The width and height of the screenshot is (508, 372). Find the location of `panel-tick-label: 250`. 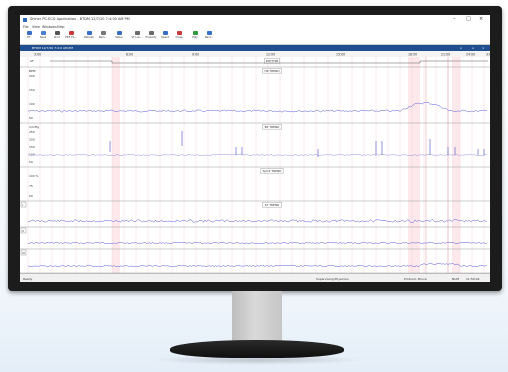

panel-tick-label: 250 is located at coordinates (32, 132).